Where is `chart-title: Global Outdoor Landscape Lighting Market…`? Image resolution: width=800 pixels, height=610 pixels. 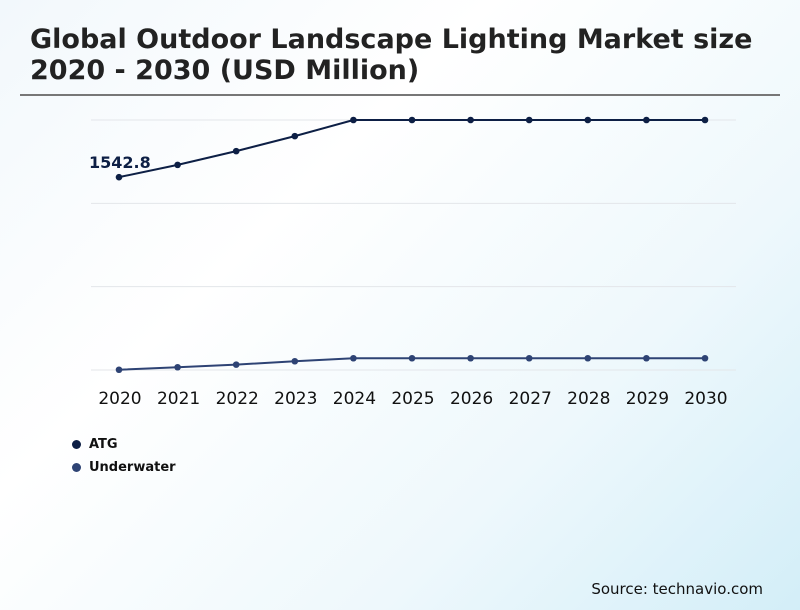
chart-title: Global Outdoor Landscape Lighting Market… is located at coordinates (391, 55).